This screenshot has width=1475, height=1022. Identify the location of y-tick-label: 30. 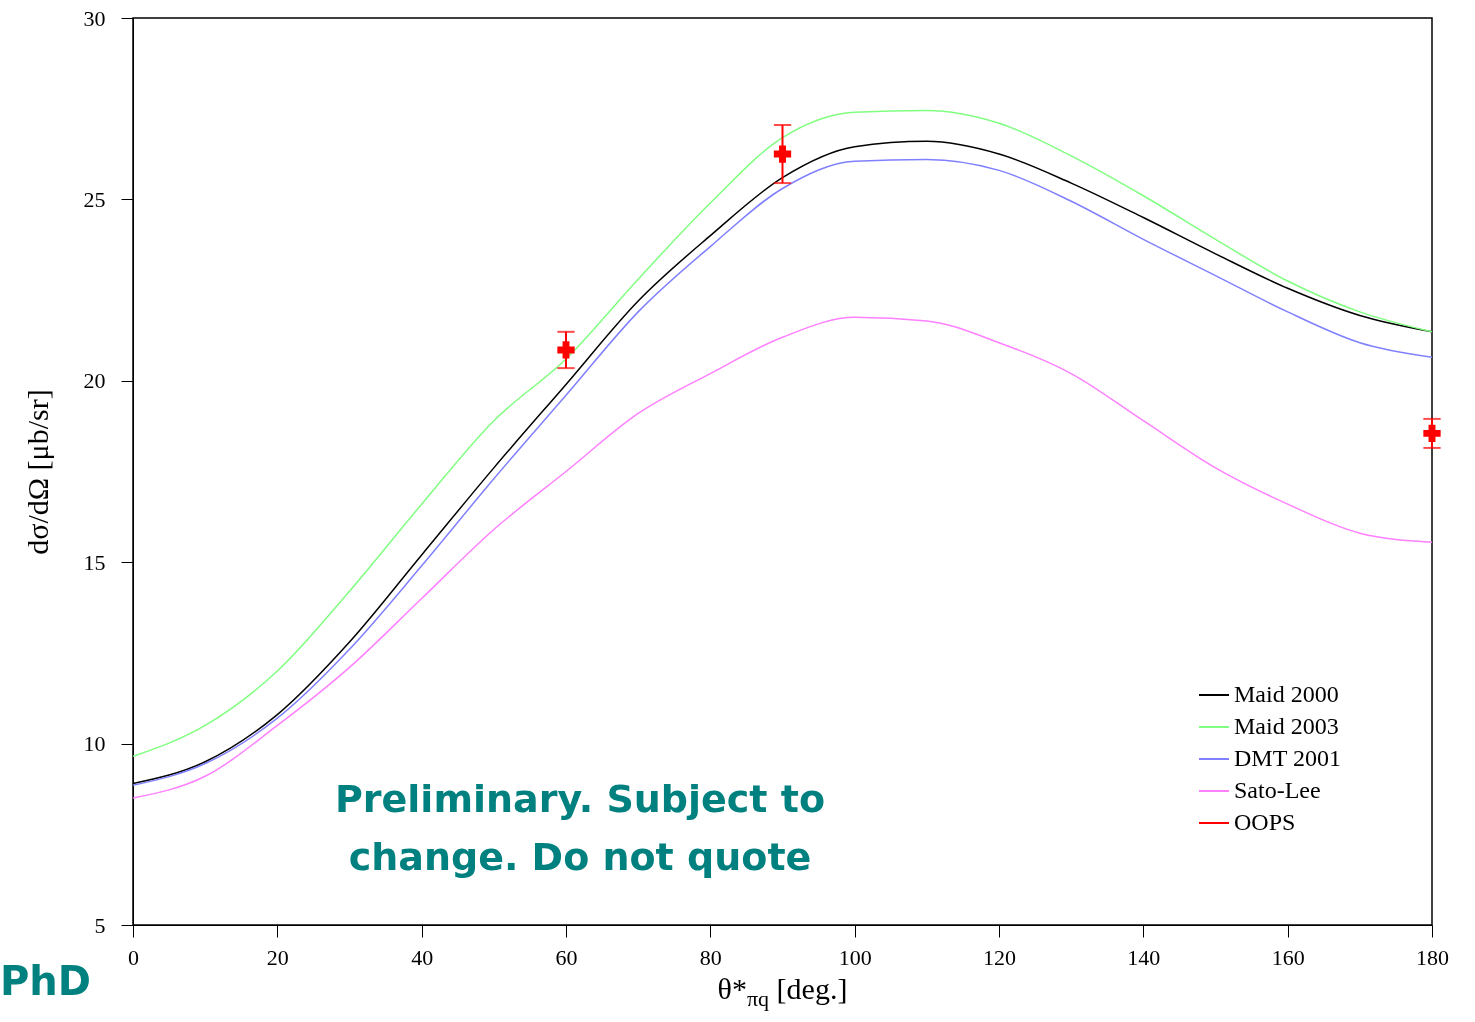
(94, 18).